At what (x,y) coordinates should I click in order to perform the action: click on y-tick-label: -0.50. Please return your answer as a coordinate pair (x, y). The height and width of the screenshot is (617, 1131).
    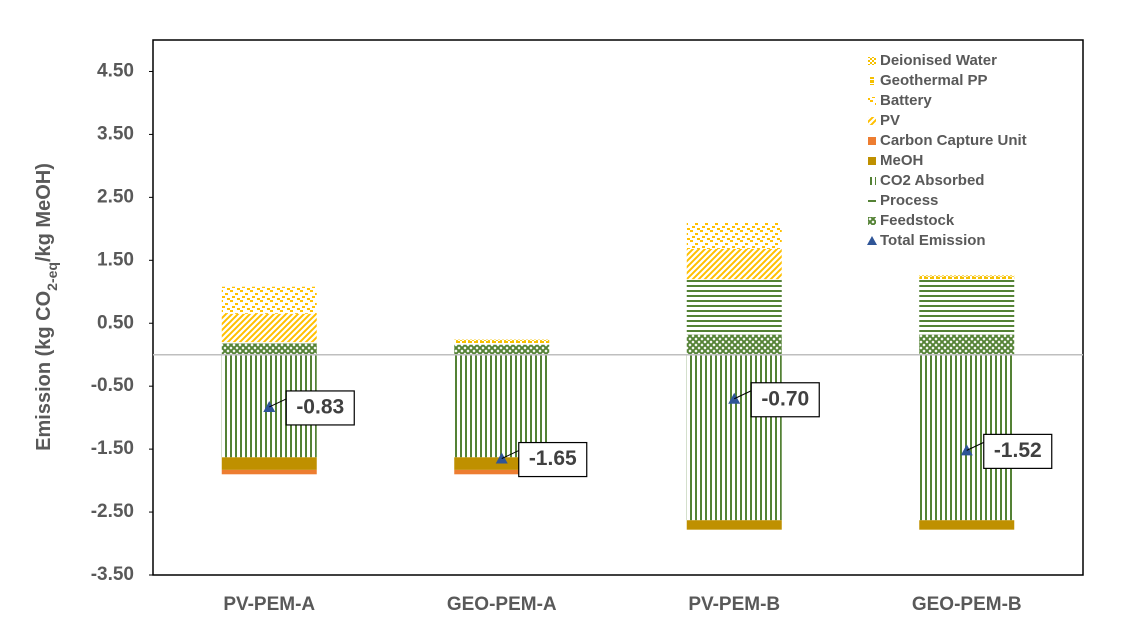
    Looking at the image, I should click on (112, 385).